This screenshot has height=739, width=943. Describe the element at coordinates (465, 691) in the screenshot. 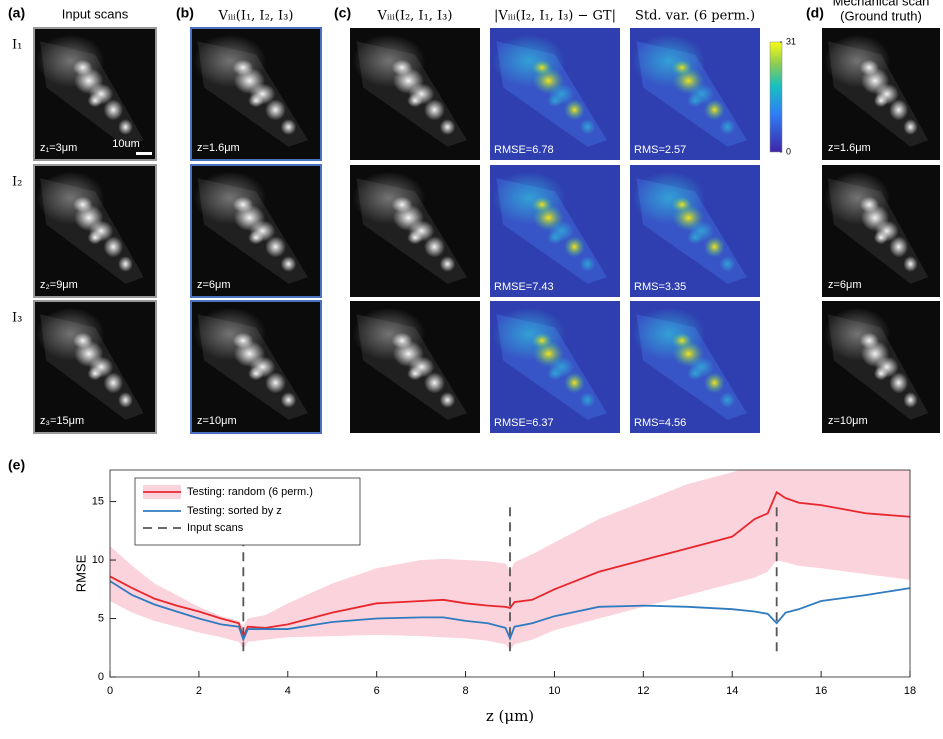

I see `x-tick-label: 8` at that location.